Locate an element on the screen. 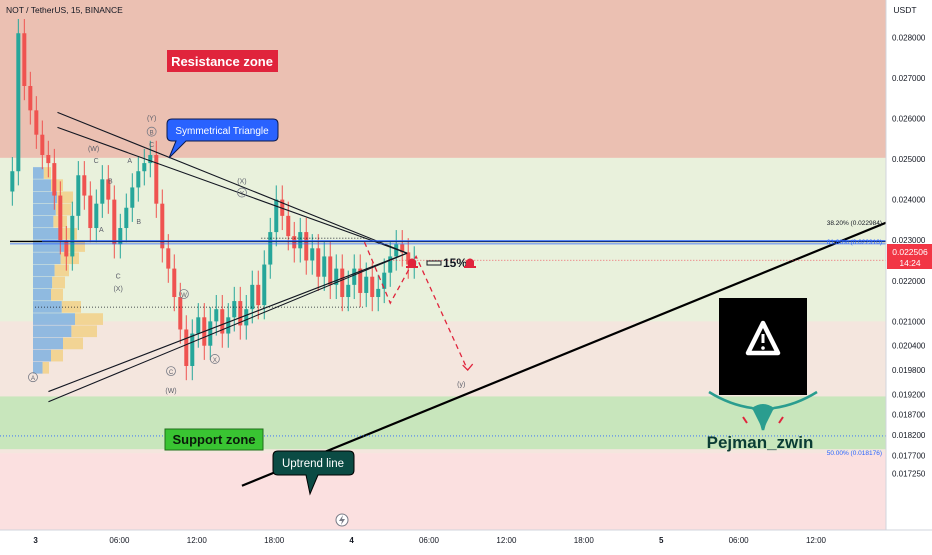  time-tick-label: 18:00 is located at coordinates (584, 540).